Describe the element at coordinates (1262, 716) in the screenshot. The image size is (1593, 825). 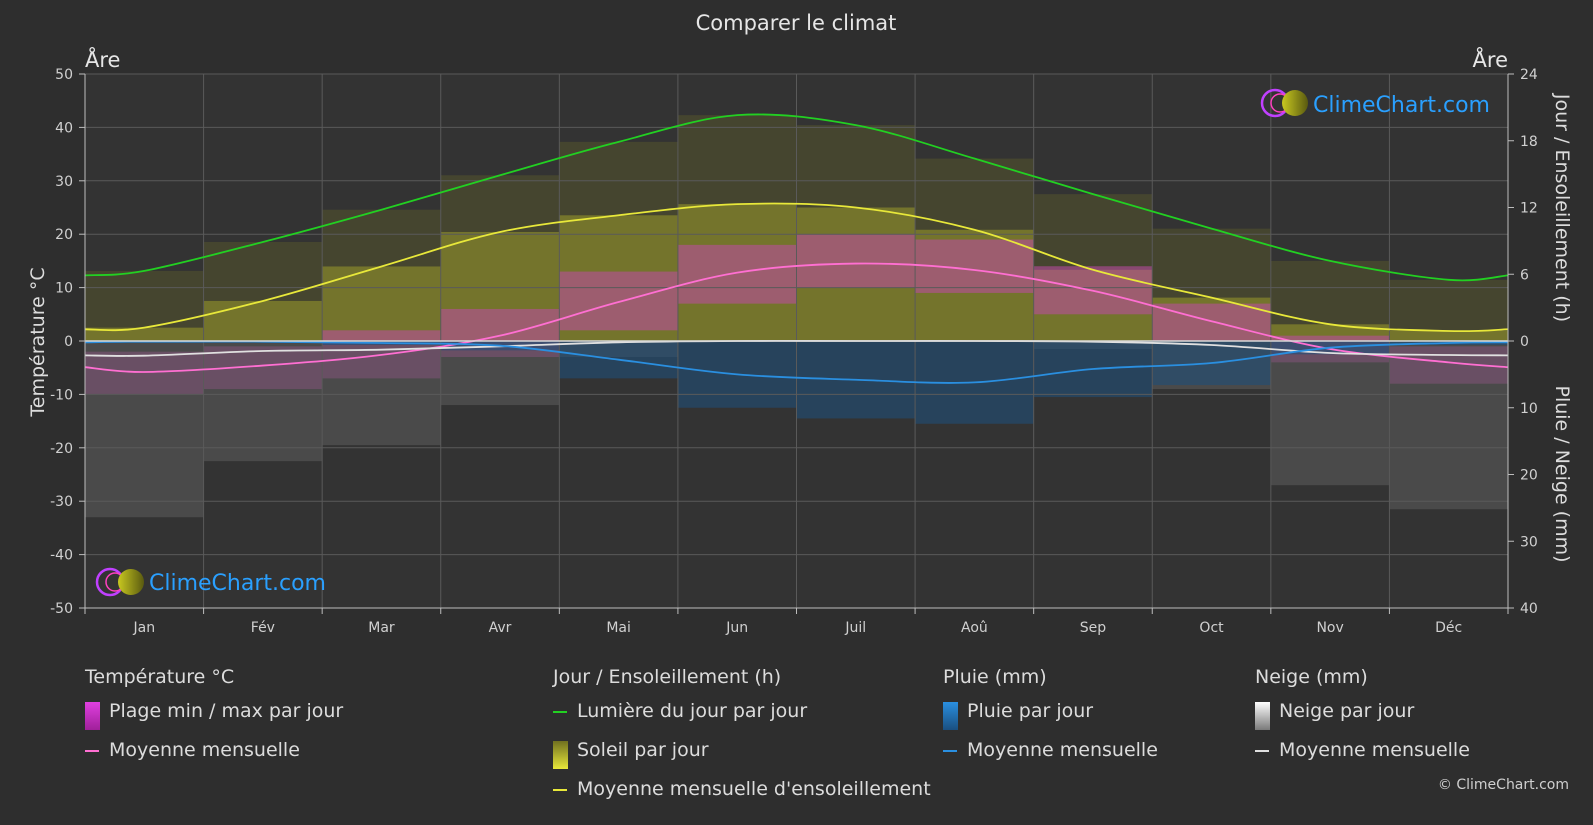
I see `snow-swatch` at that location.